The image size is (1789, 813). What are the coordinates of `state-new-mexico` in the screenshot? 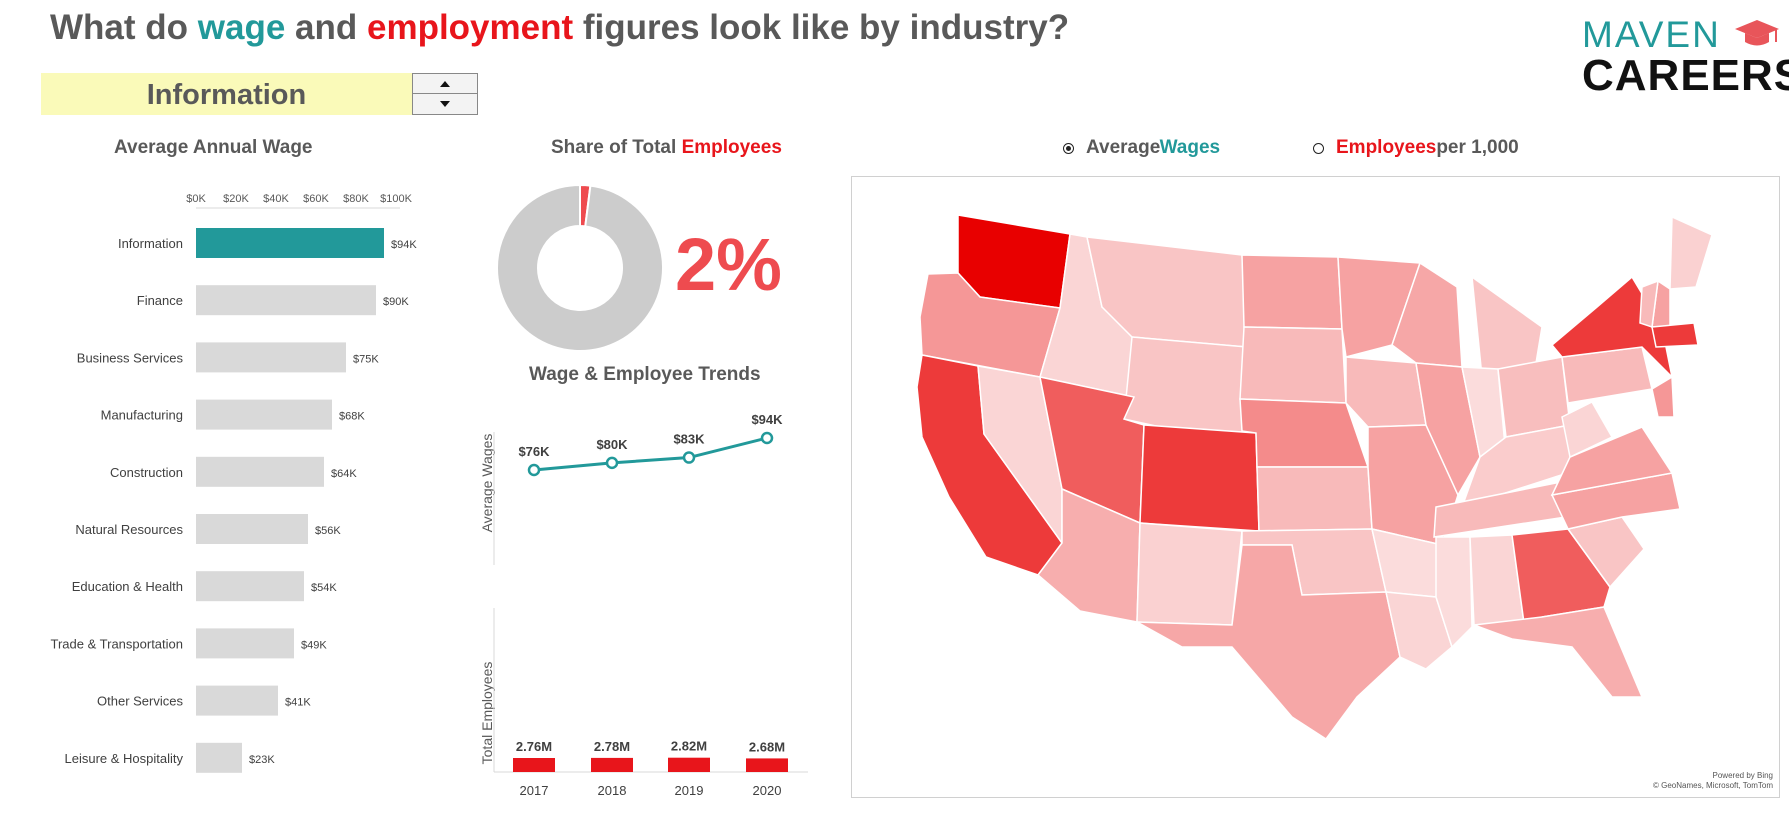 It's located at (1189, 574).